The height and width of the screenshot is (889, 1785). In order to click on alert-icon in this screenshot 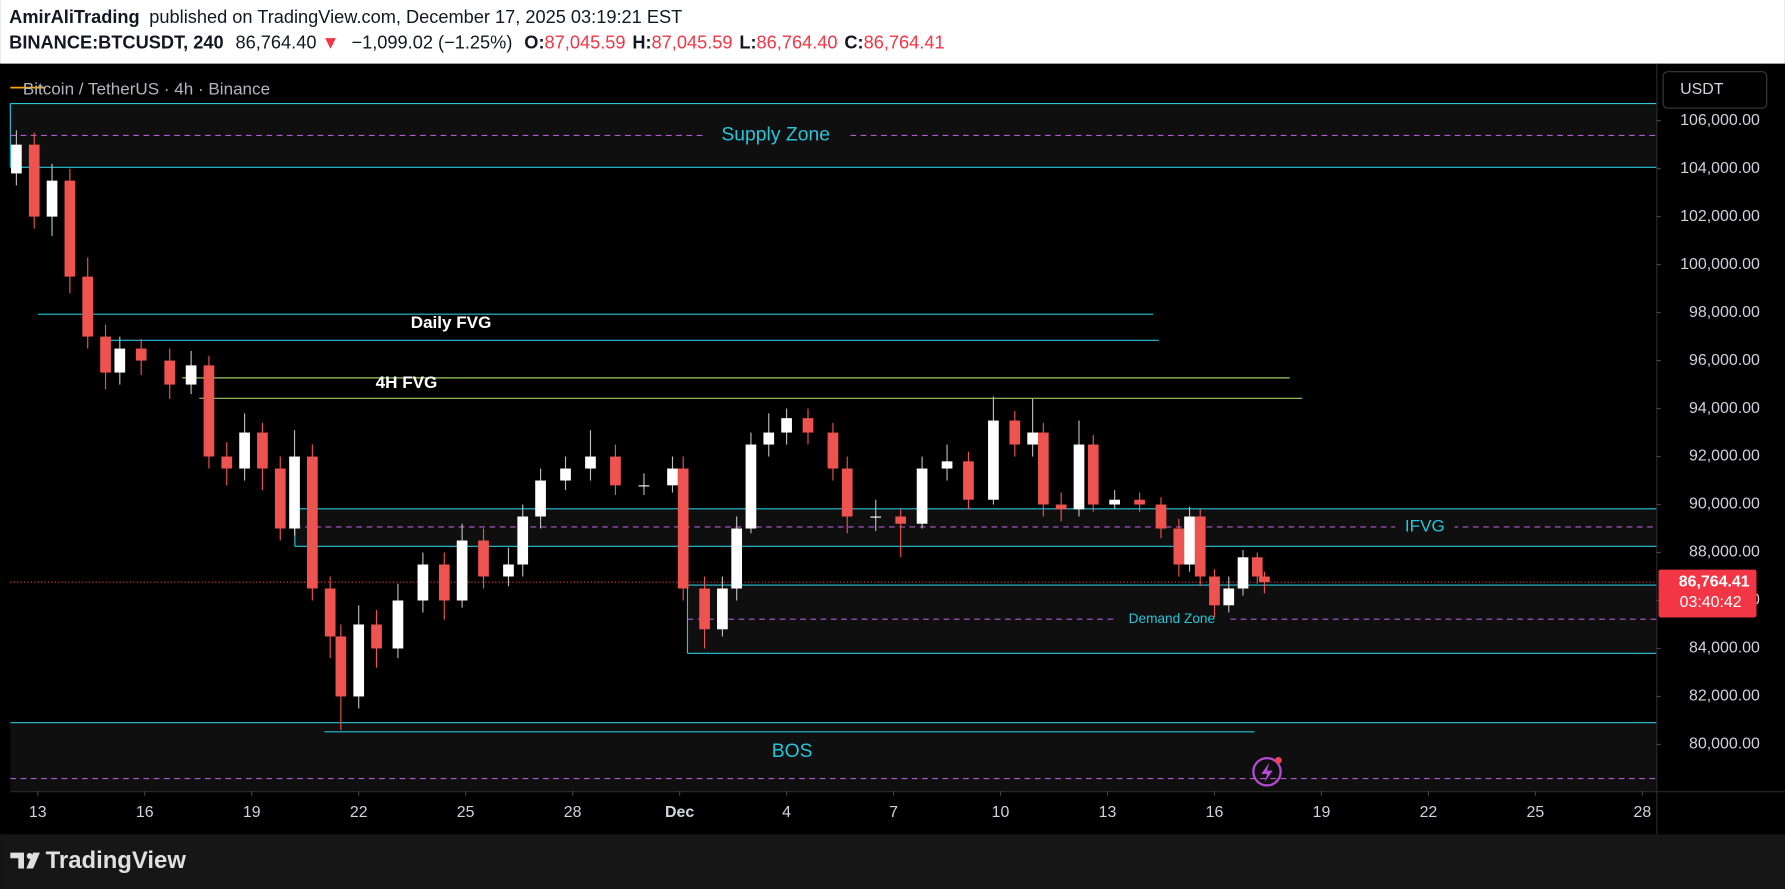, I will do `click(1267, 771)`.